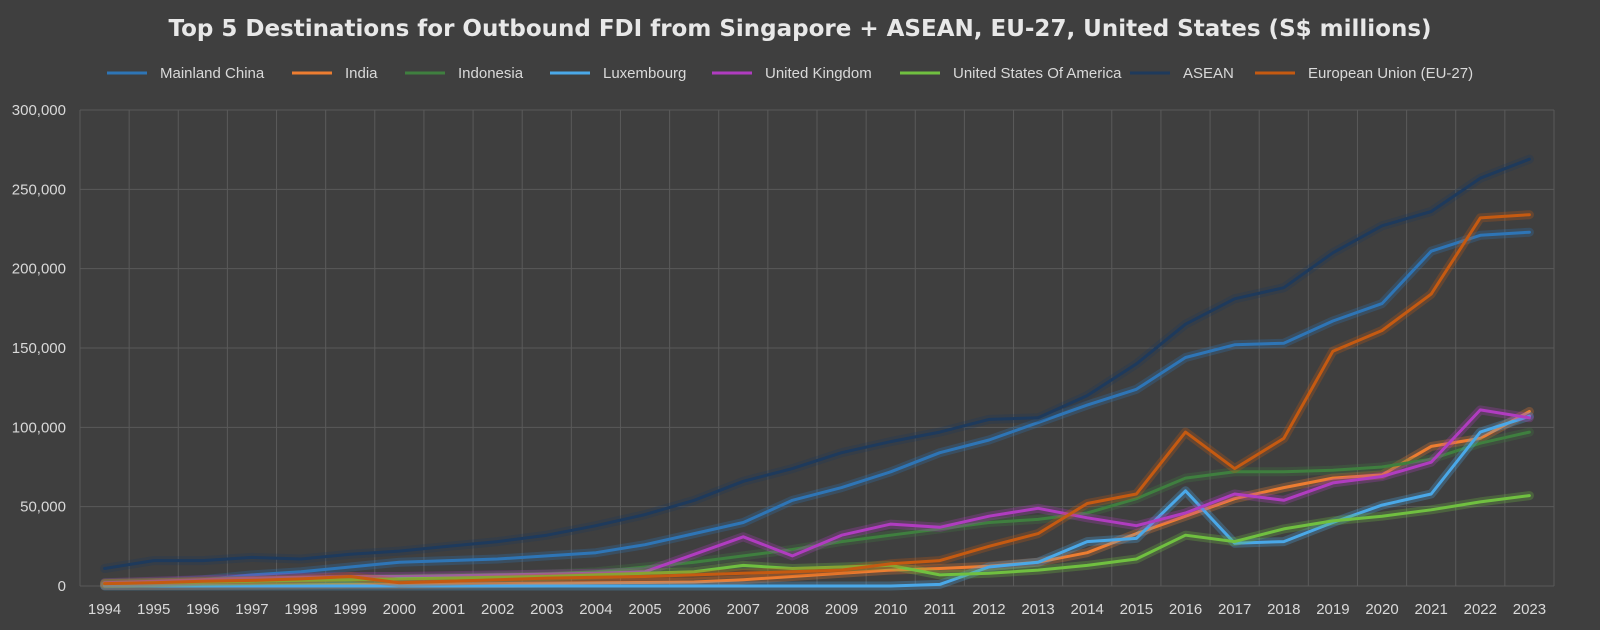  I want to click on legend-item: Mainland China, so click(186, 73).